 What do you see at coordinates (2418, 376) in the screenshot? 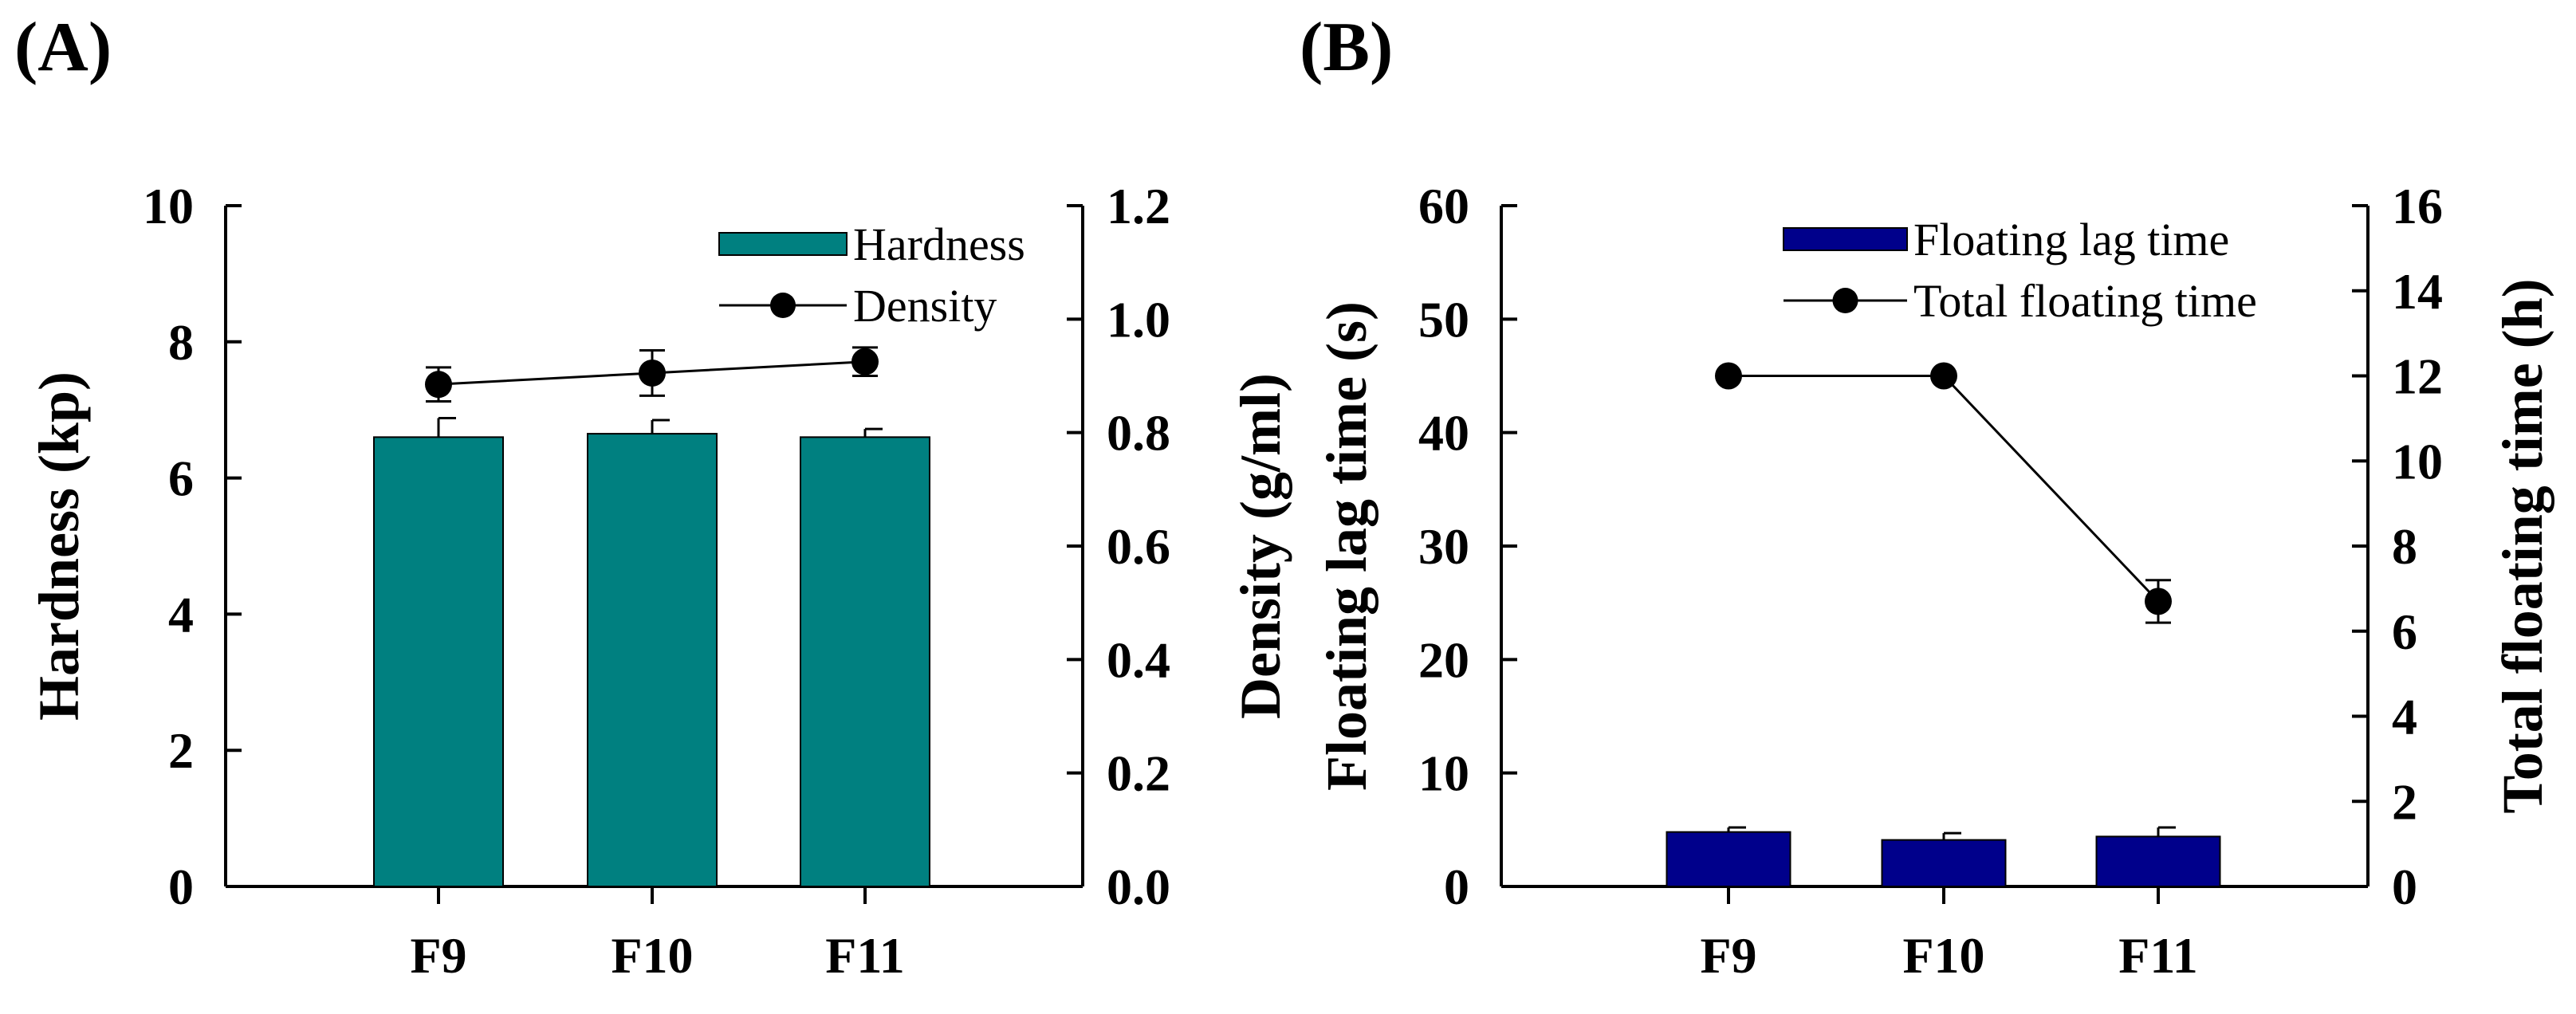
I see `right-tick-label: 12` at bounding box center [2418, 376].